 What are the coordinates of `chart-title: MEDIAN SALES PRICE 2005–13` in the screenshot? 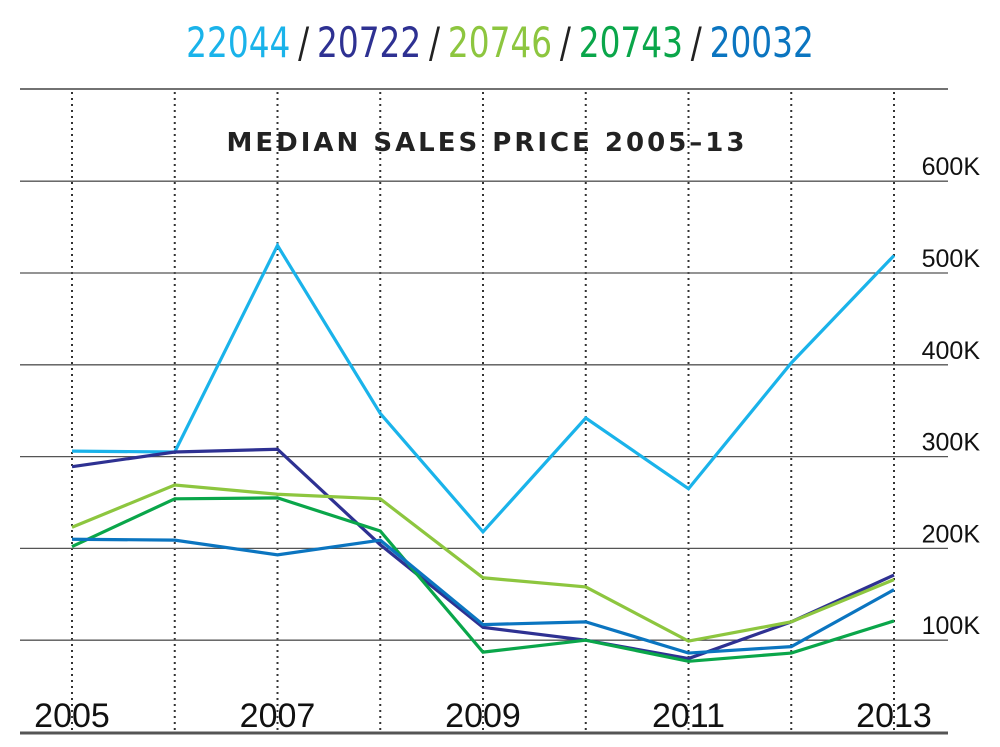 It's located at (487, 143).